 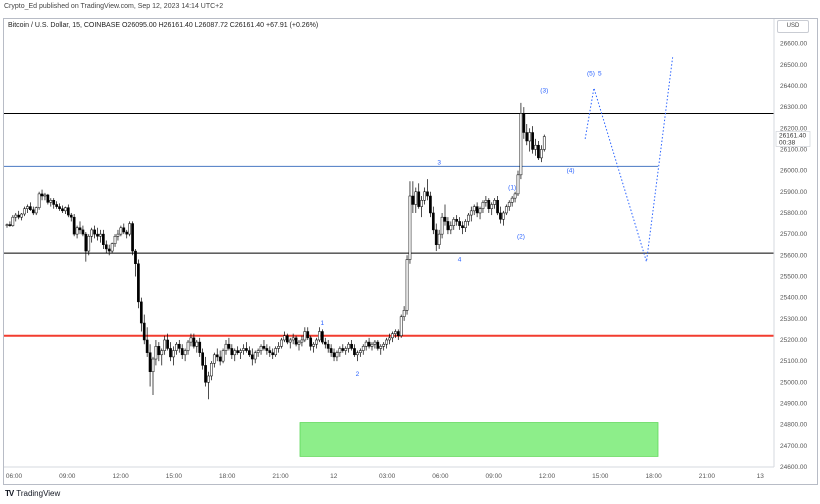 What do you see at coordinates (793, 65) in the screenshot?
I see `price-tick-label: 26500.00` at bounding box center [793, 65].